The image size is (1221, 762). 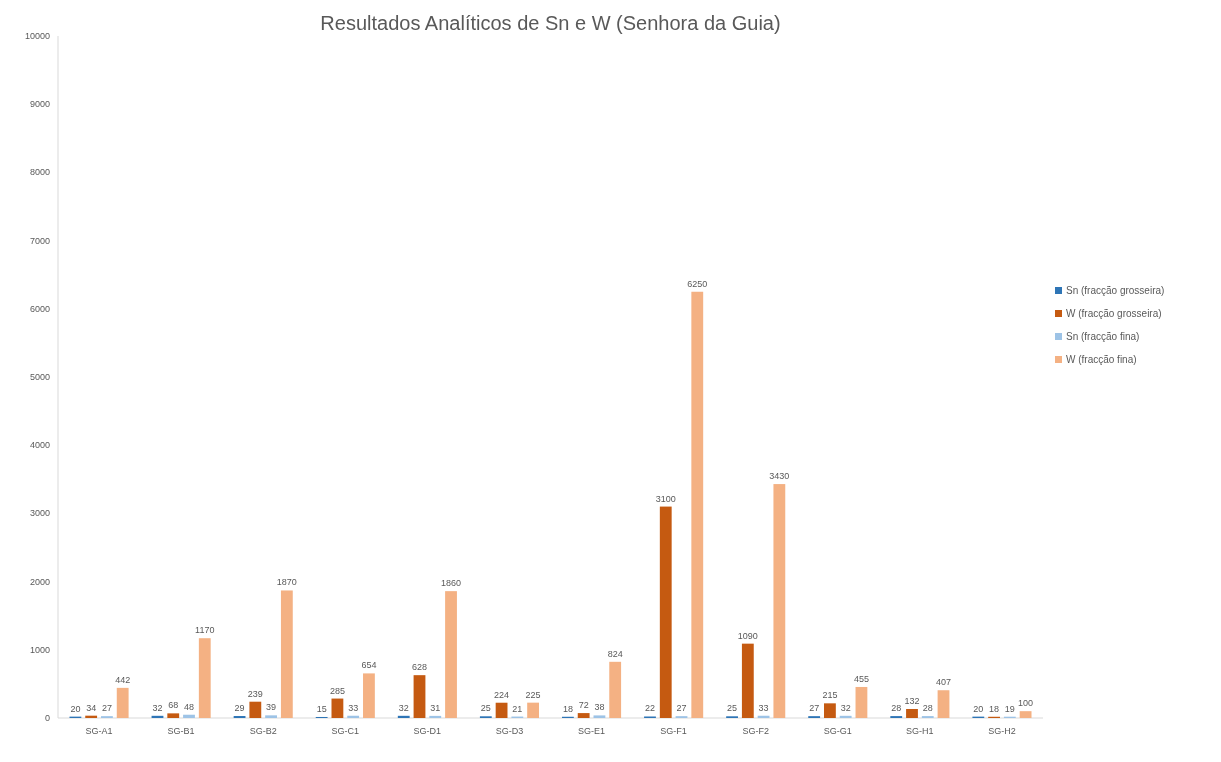 I want to click on y-tick-label: 7000, so click(x=39, y=240).